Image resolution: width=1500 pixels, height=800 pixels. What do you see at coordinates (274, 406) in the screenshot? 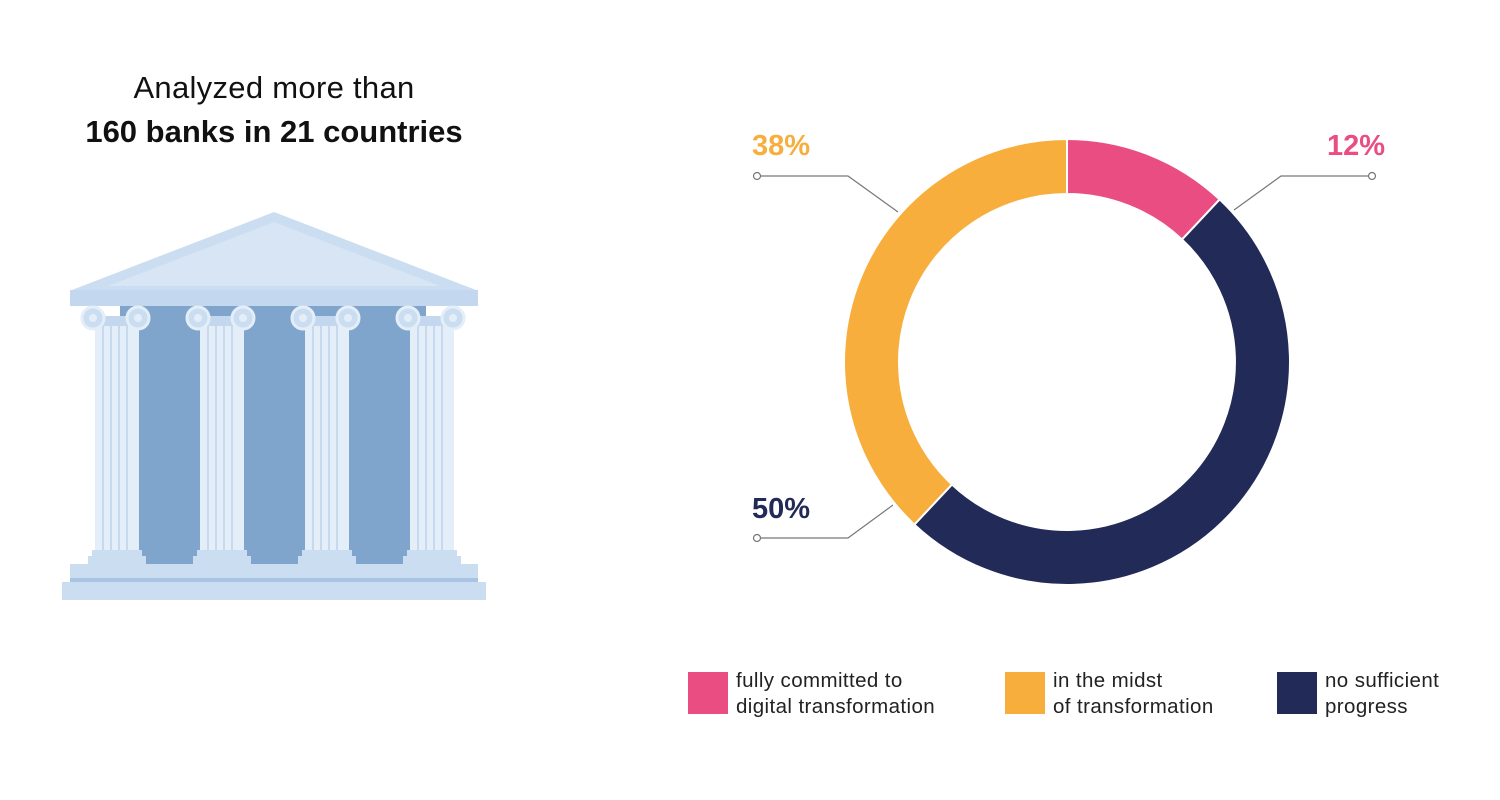
I see `bank-building-icon` at bounding box center [274, 406].